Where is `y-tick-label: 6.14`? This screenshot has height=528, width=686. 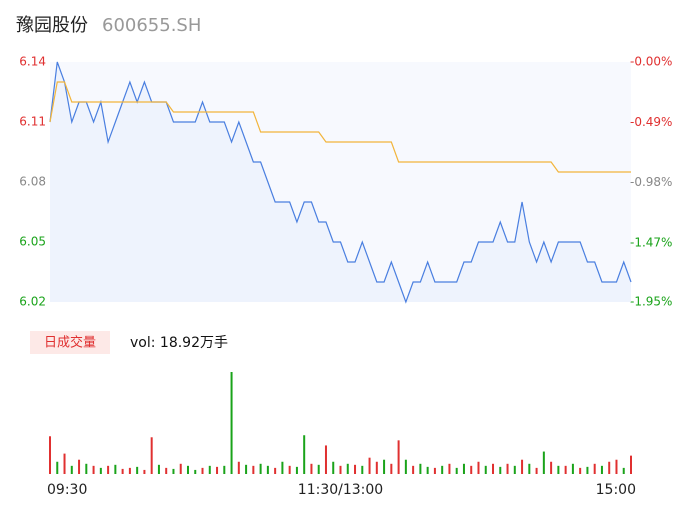 y-tick-label: 6.14 is located at coordinates (32, 62).